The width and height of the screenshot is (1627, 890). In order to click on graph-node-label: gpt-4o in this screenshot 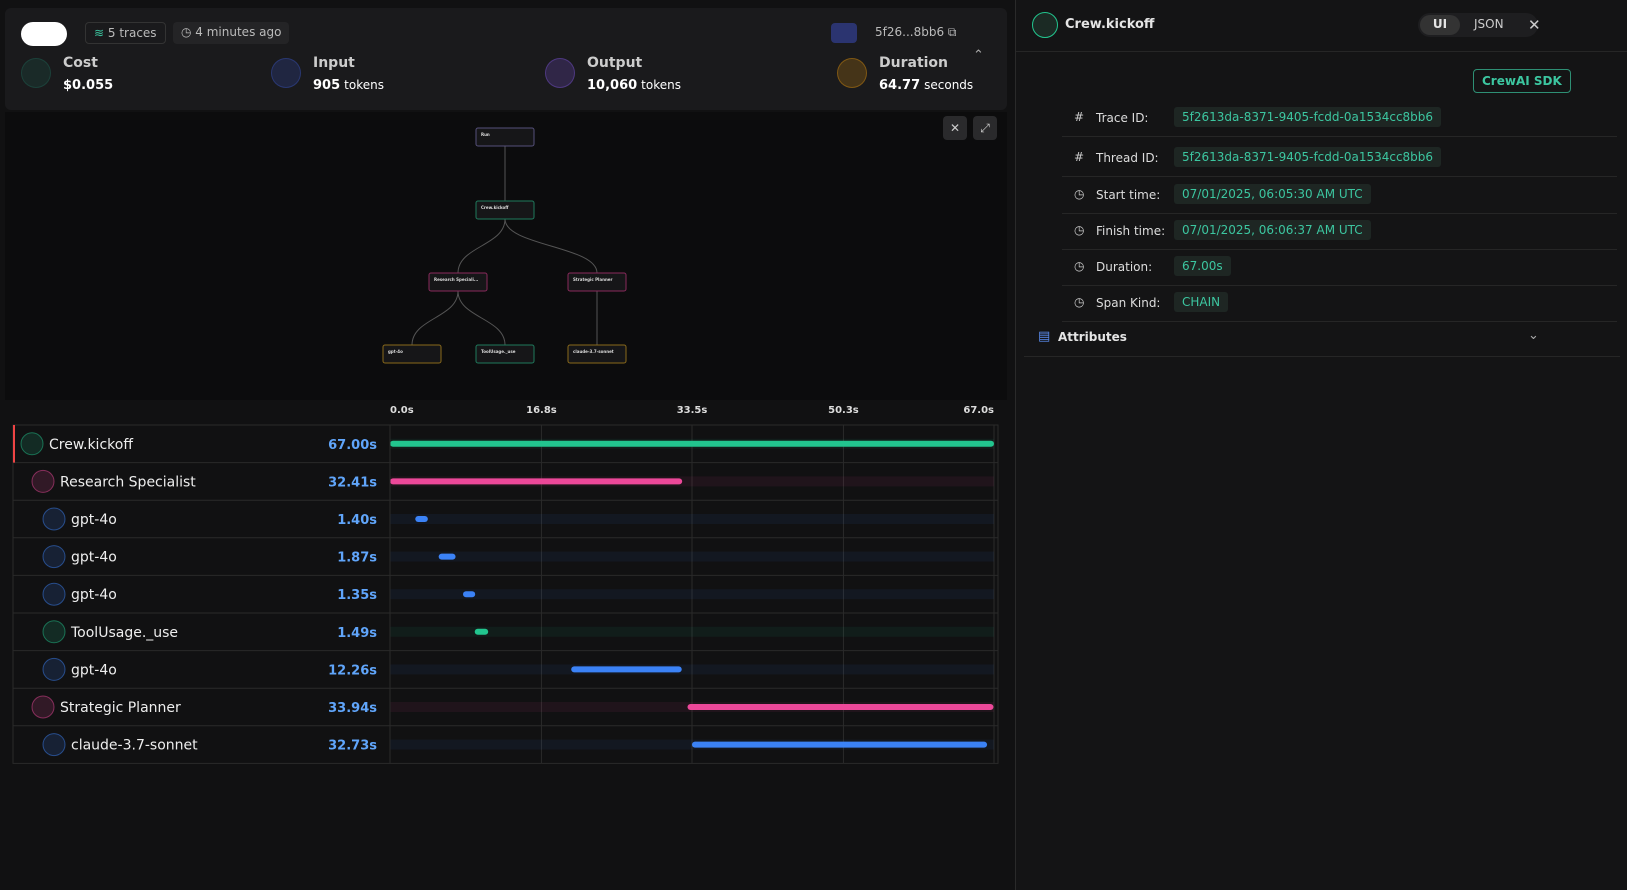, I will do `click(395, 351)`.